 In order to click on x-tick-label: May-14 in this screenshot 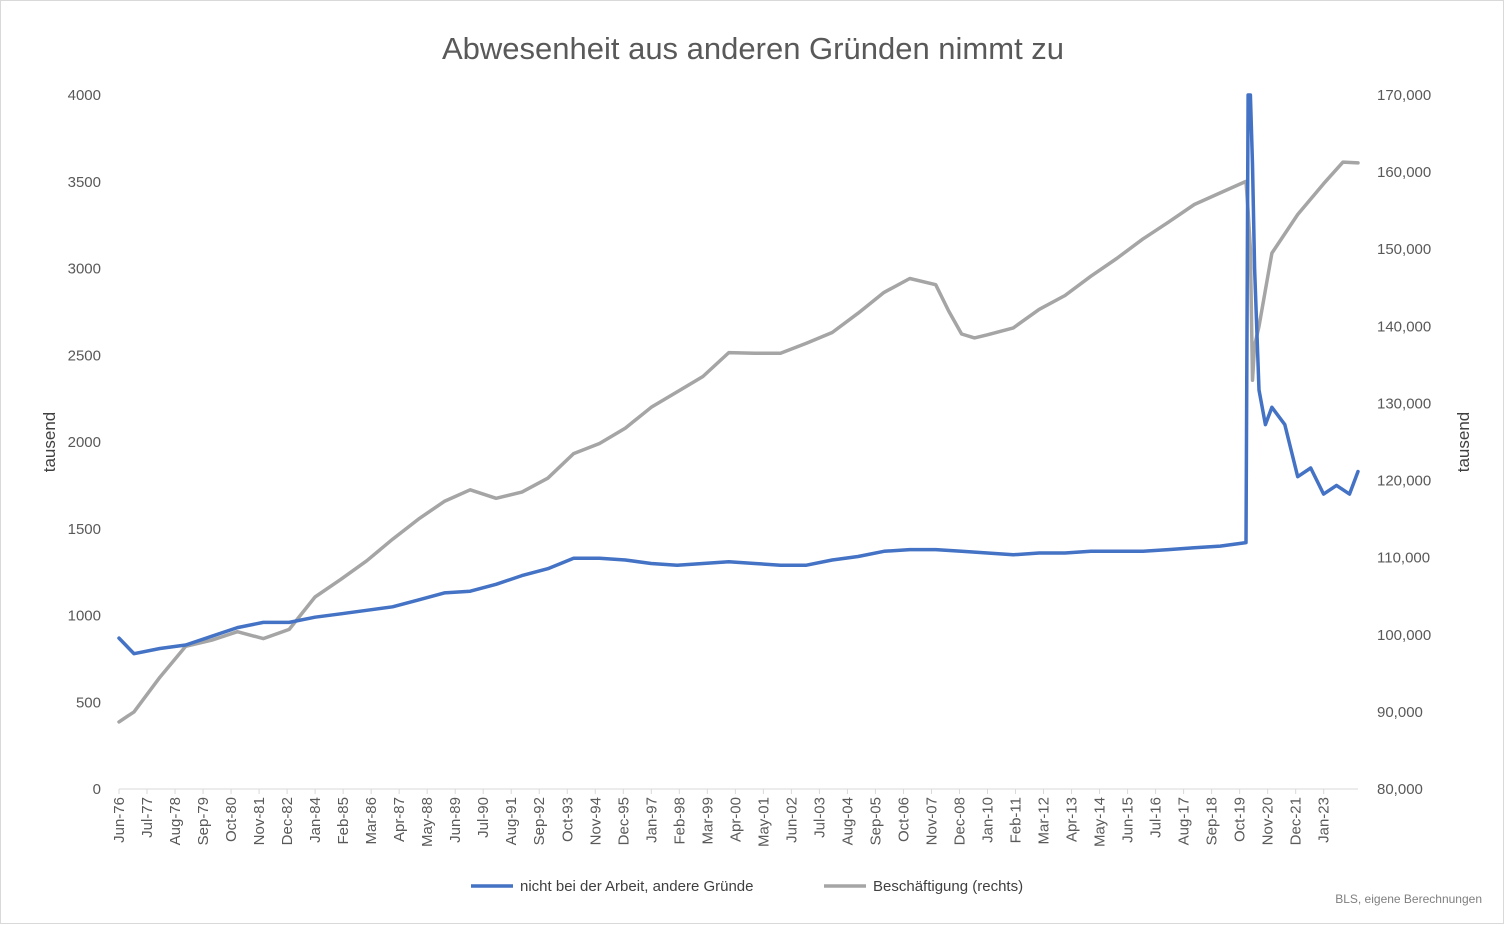, I will do `click(1100, 822)`.